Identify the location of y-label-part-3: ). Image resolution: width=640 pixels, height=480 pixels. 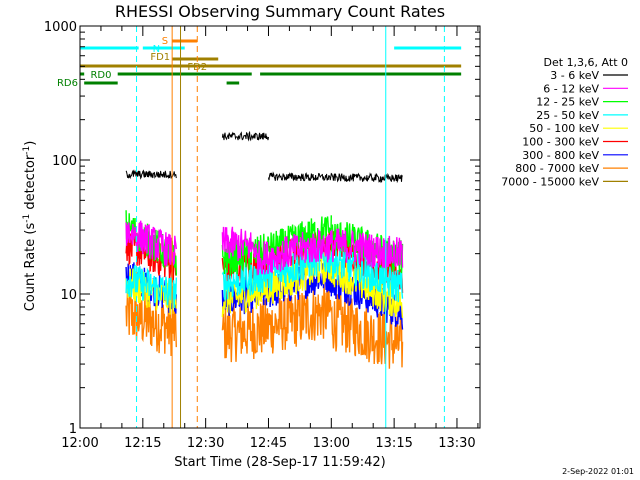
(30, 143).